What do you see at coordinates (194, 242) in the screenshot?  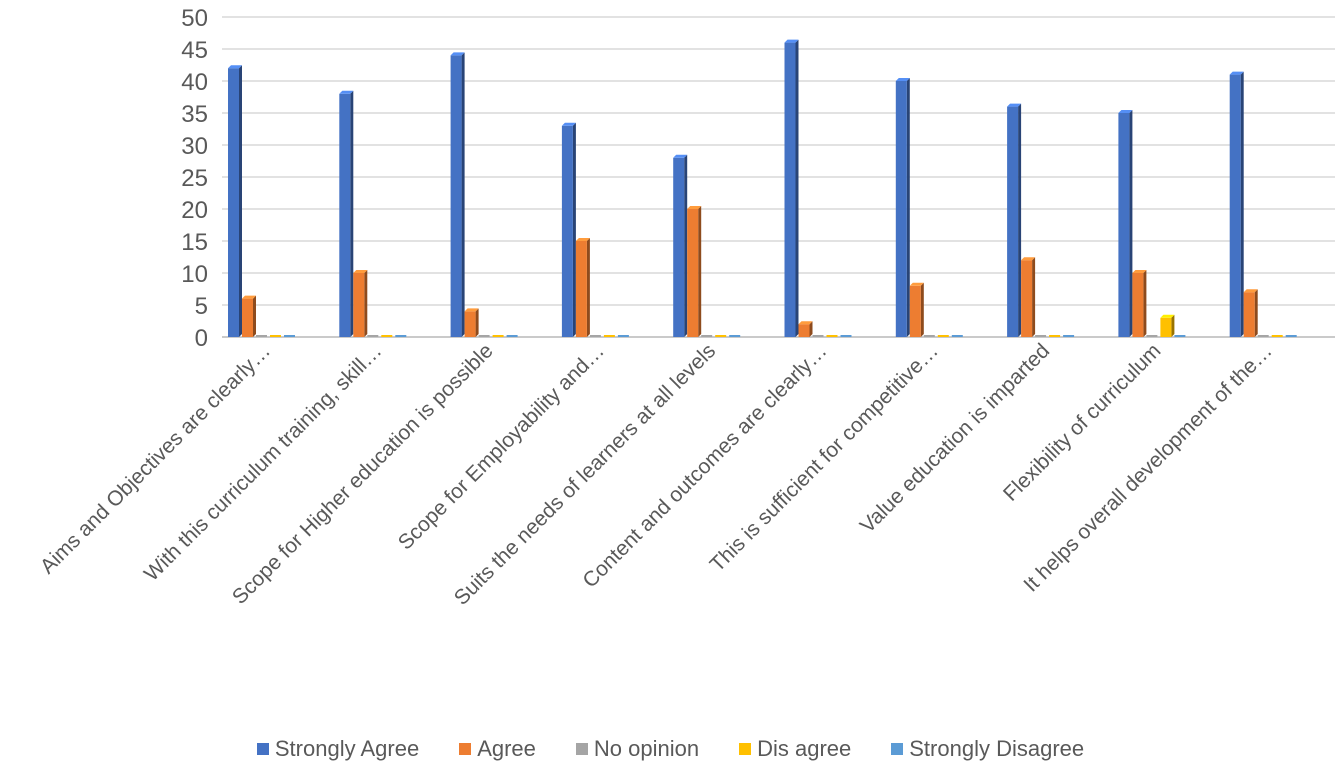 I see `y-tick-label: 15` at bounding box center [194, 242].